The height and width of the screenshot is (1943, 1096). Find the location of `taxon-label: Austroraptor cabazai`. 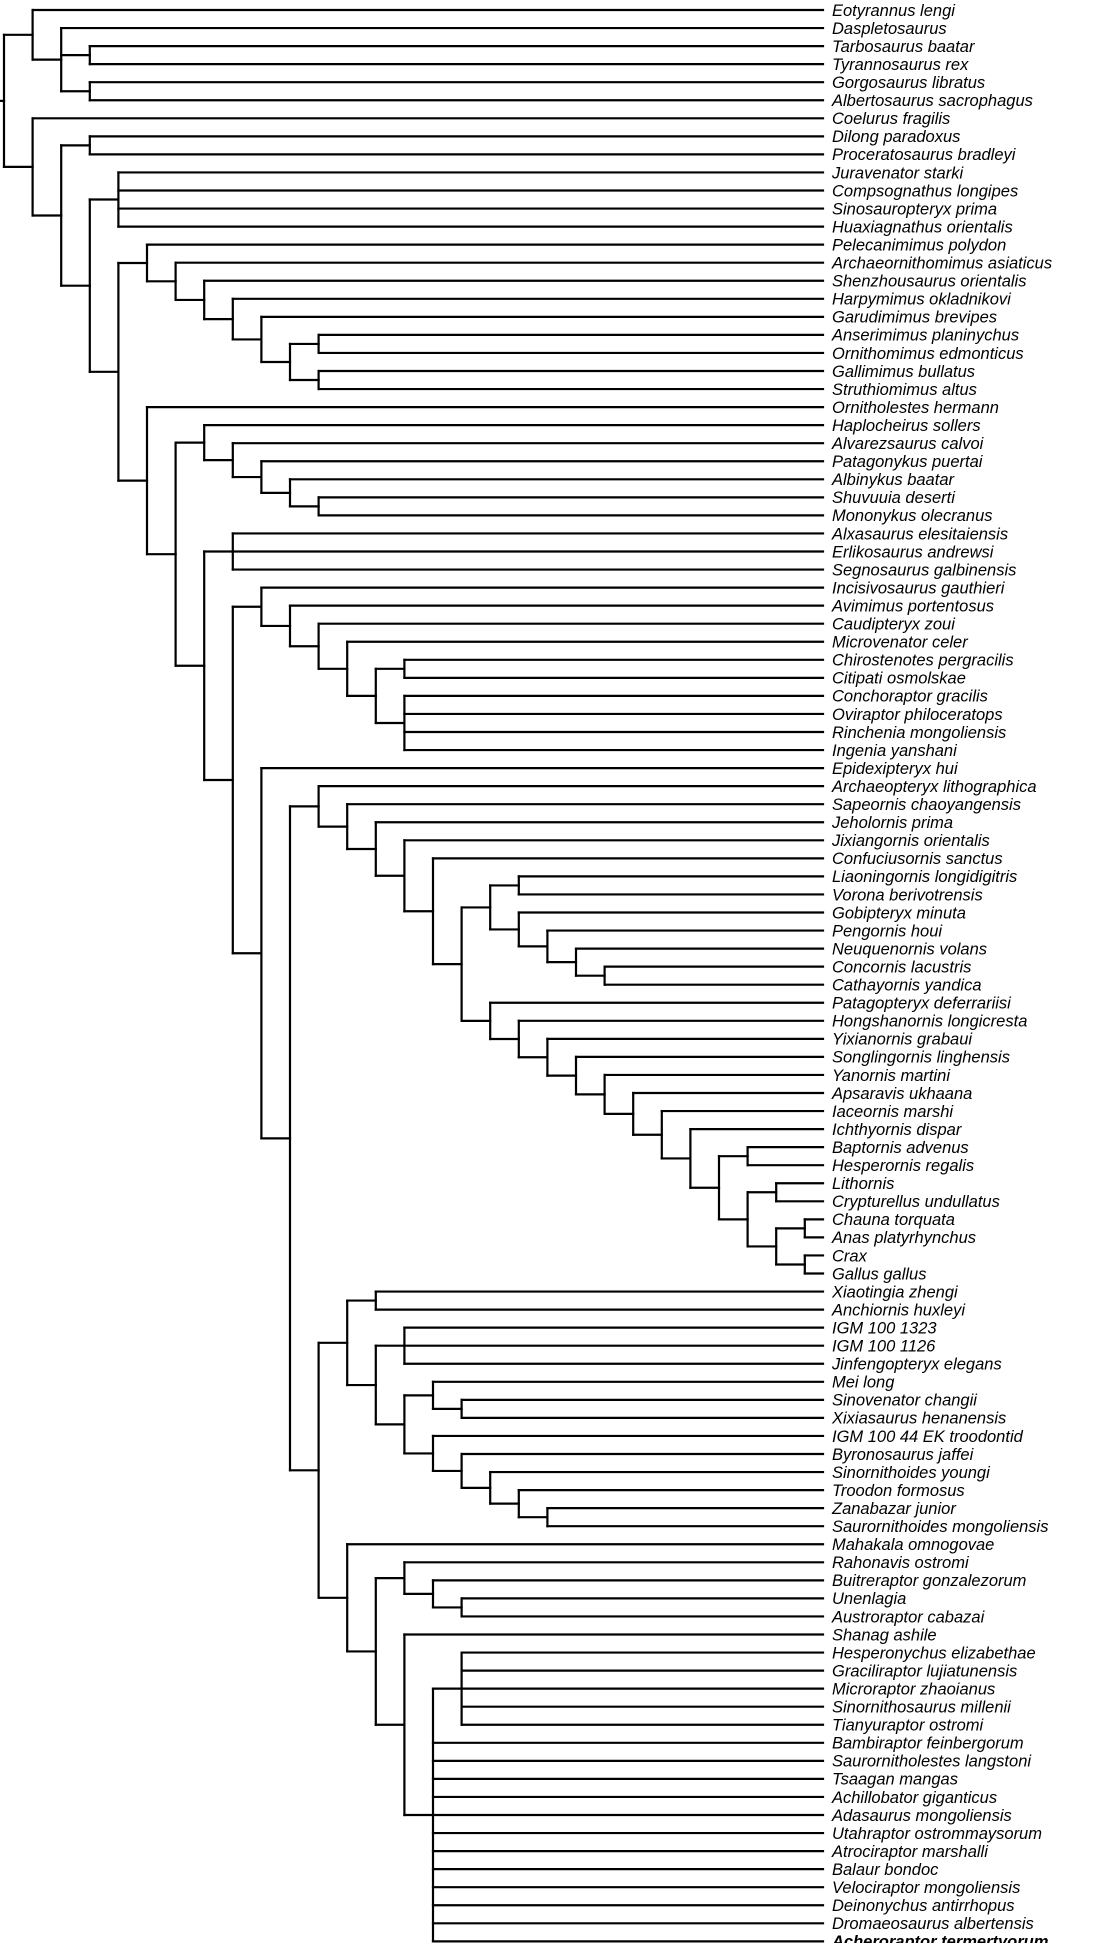

taxon-label: Austroraptor cabazai is located at coordinates (908, 1617).